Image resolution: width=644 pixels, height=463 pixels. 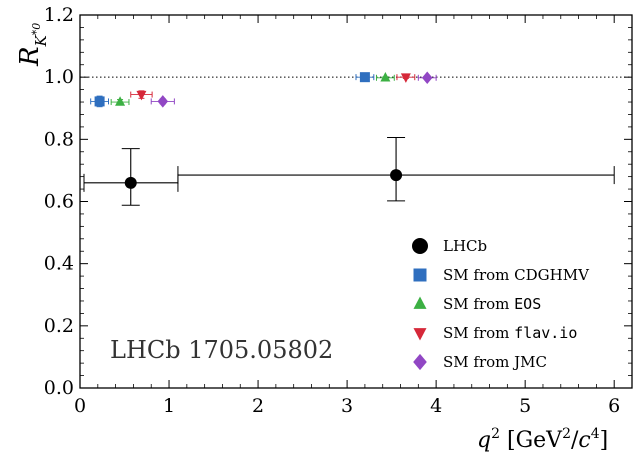 What do you see at coordinates (59, 202) in the screenshot?
I see `y-tick-label: 0.6` at bounding box center [59, 202].